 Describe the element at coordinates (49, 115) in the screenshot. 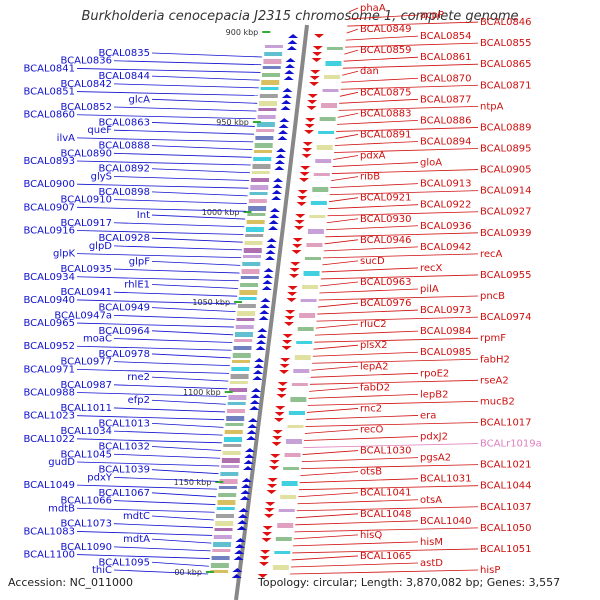

I see `gene-label-left: BCAL0860` at that location.